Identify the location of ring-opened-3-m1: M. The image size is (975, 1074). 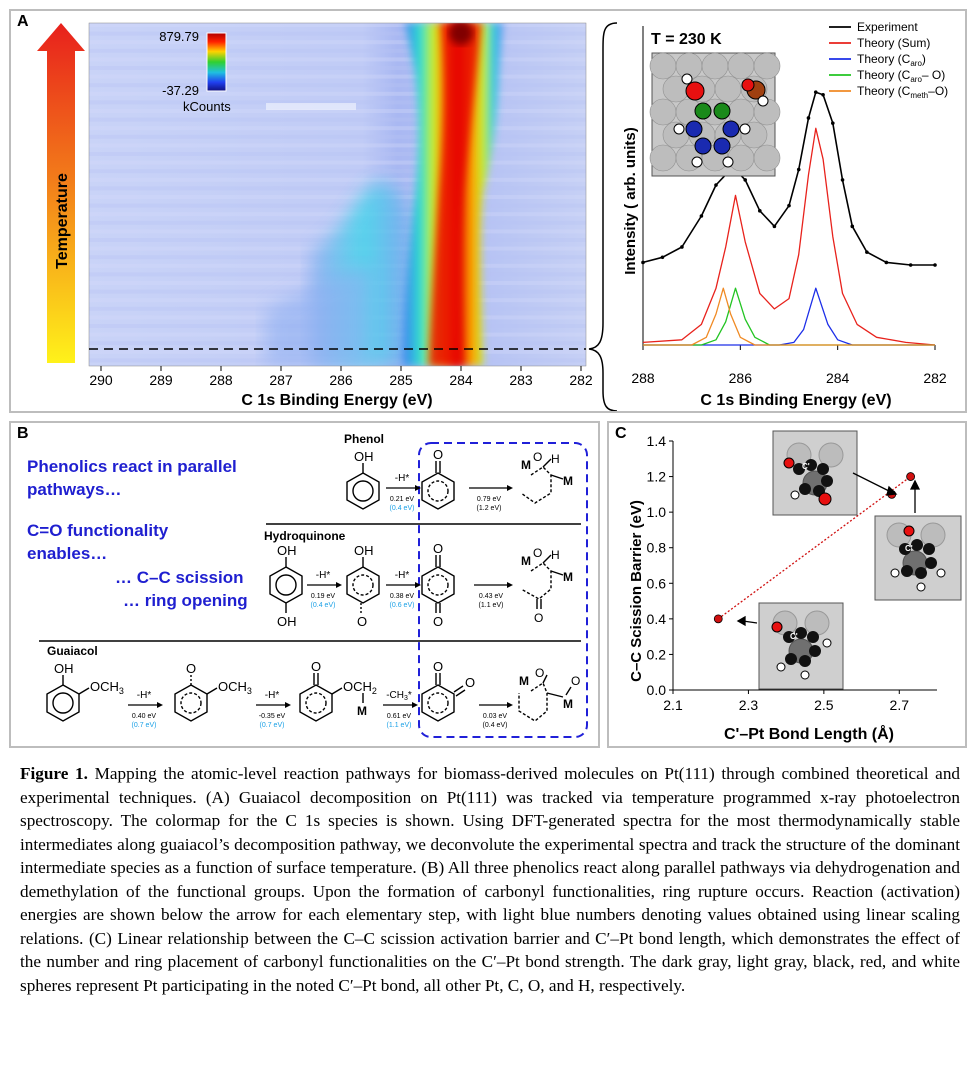
(524, 681).